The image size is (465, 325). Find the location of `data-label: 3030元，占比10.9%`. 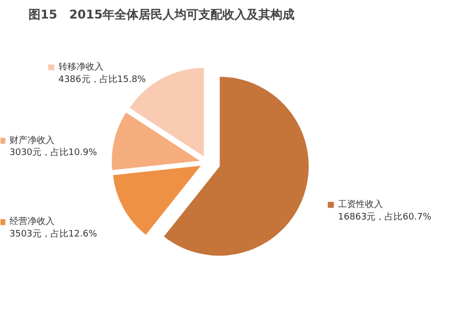

data-label: 3030元，占比10.9% is located at coordinates (53, 152).